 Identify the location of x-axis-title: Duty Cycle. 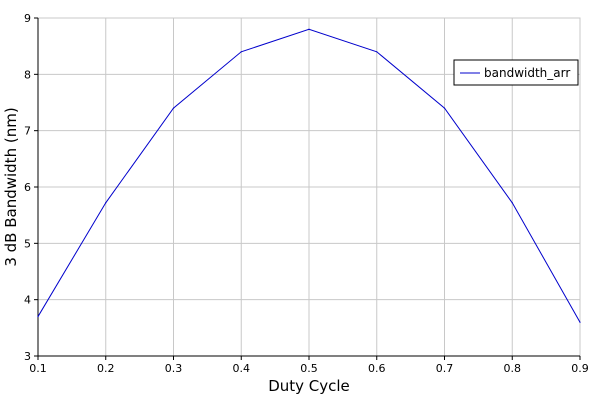
(309, 386).